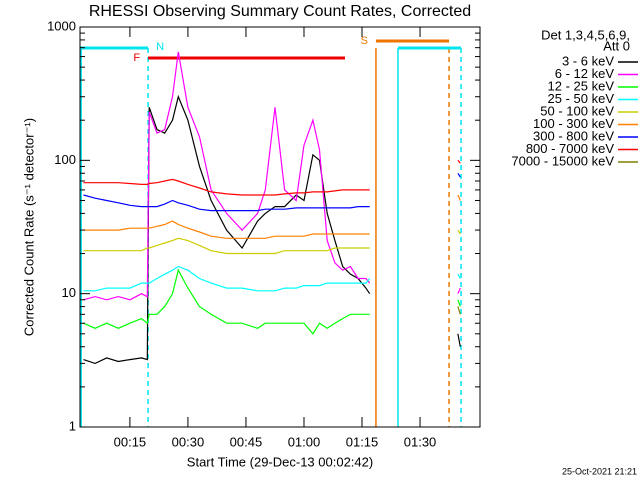 The width and height of the screenshot is (640, 480). I want to click on y-tick-label: 1000, so click(61, 25).